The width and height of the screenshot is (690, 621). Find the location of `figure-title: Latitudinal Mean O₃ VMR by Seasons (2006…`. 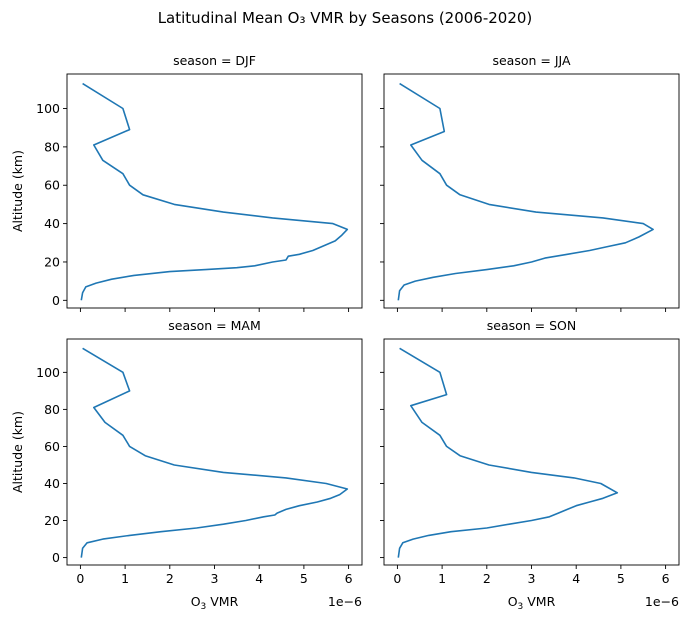

figure-title: Latitudinal Mean O₃ VMR by Seasons (2006… is located at coordinates (345, 18).